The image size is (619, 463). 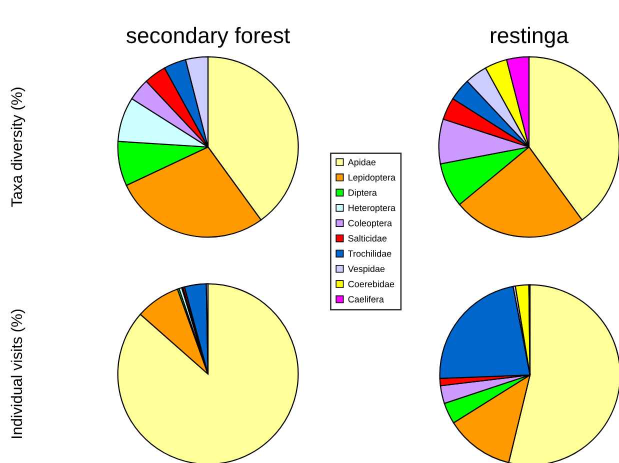 What do you see at coordinates (370, 224) in the screenshot?
I see `legend-label: Coleoptera` at bounding box center [370, 224].